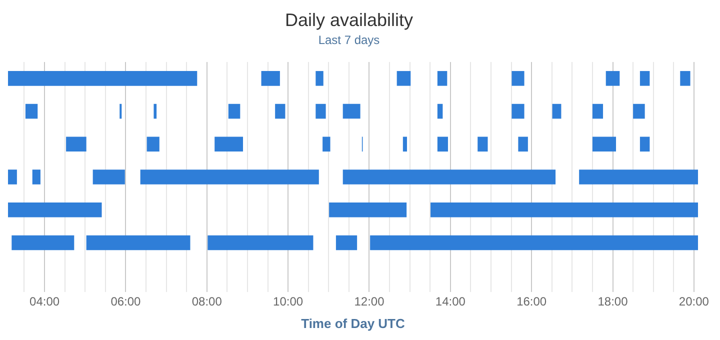  What do you see at coordinates (45, 301) in the screenshot?
I see `x-tick-label: 04:00` at bounding box center [45, 301].